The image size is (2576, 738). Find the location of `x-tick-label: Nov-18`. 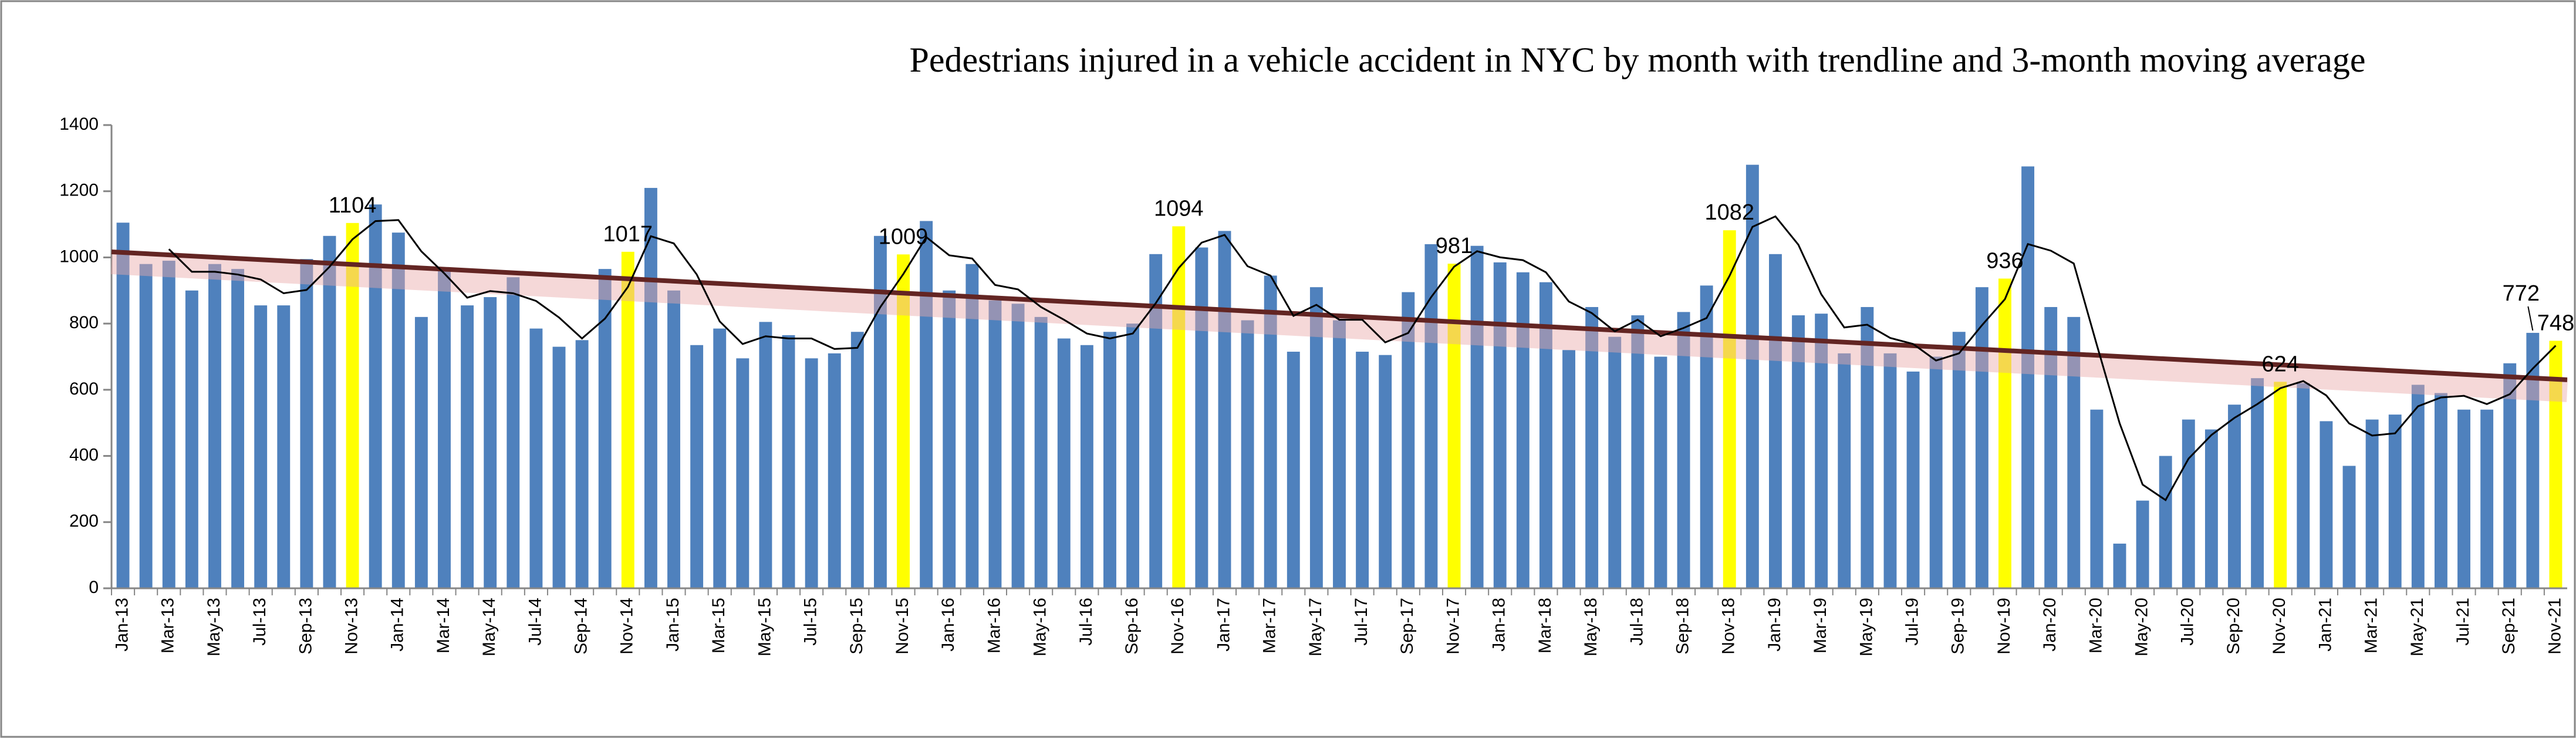

x-tick-label: Nov-18 is located at coordinates (1728, 627).